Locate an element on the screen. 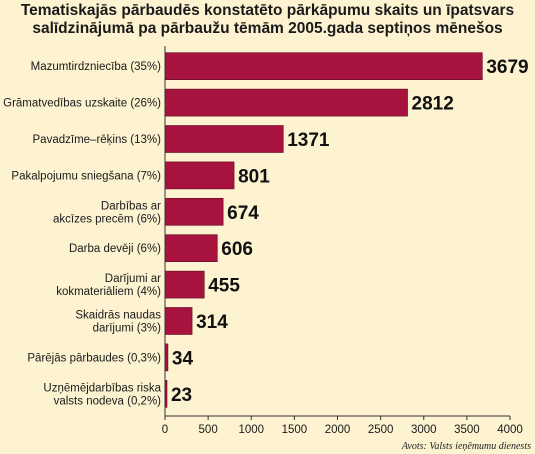  category-label-6-1: kokmateriāliem (4%) is located at coordinates (108, 292).